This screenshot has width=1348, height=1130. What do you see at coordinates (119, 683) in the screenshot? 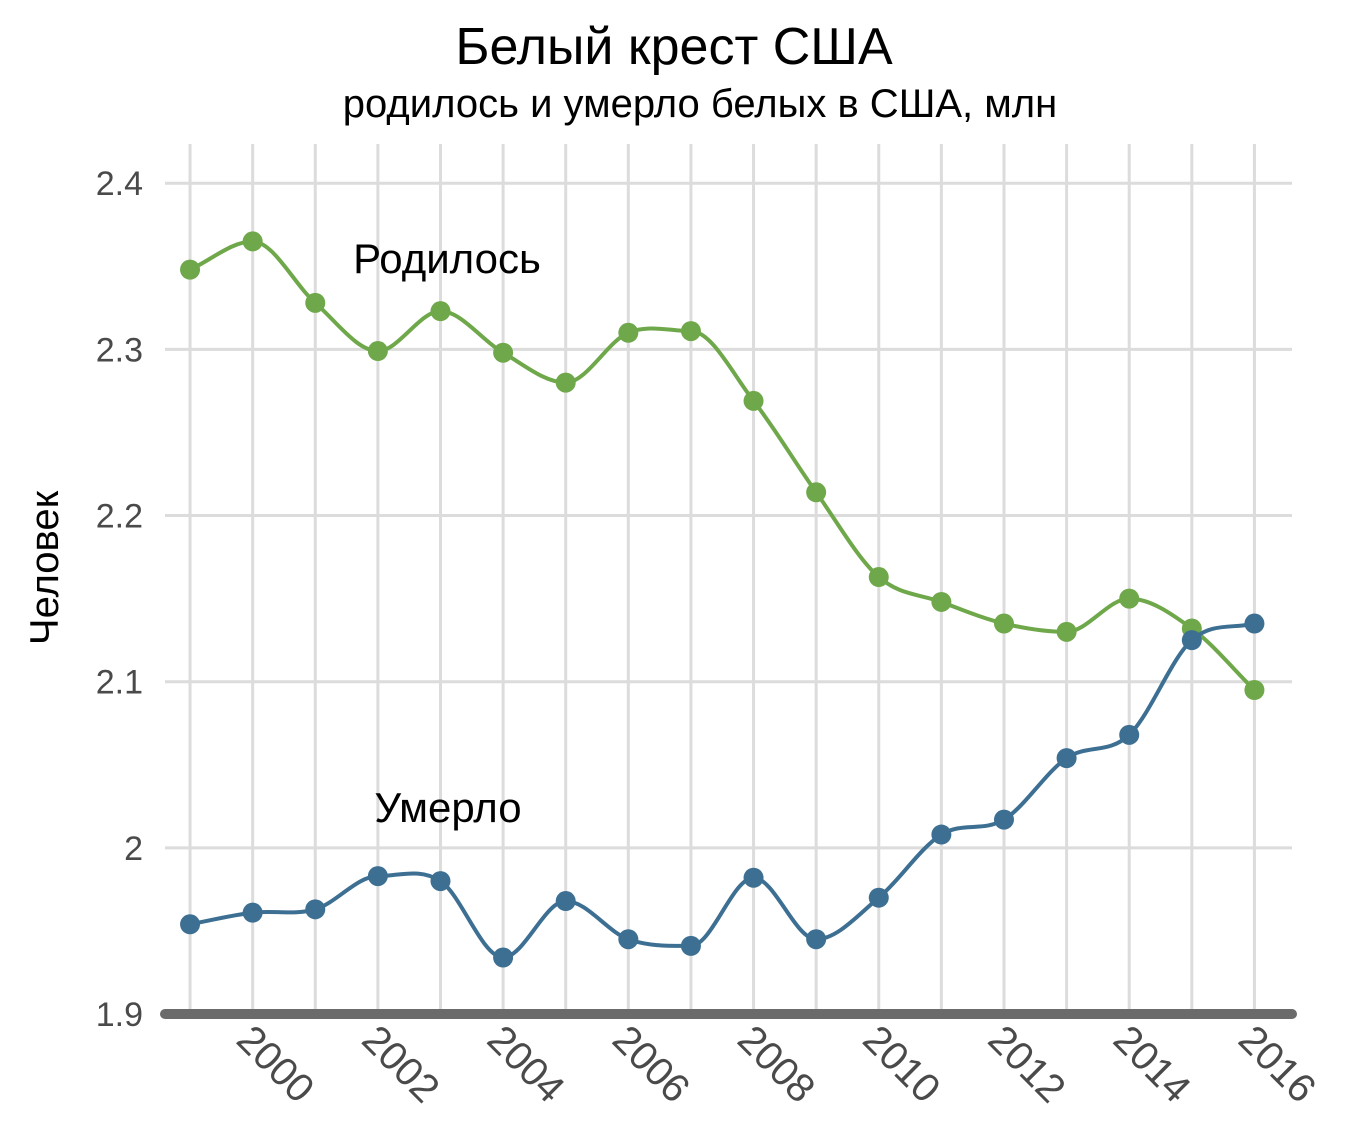
I see `y-tick-label: 2.1` at bounding box center [119, 683].